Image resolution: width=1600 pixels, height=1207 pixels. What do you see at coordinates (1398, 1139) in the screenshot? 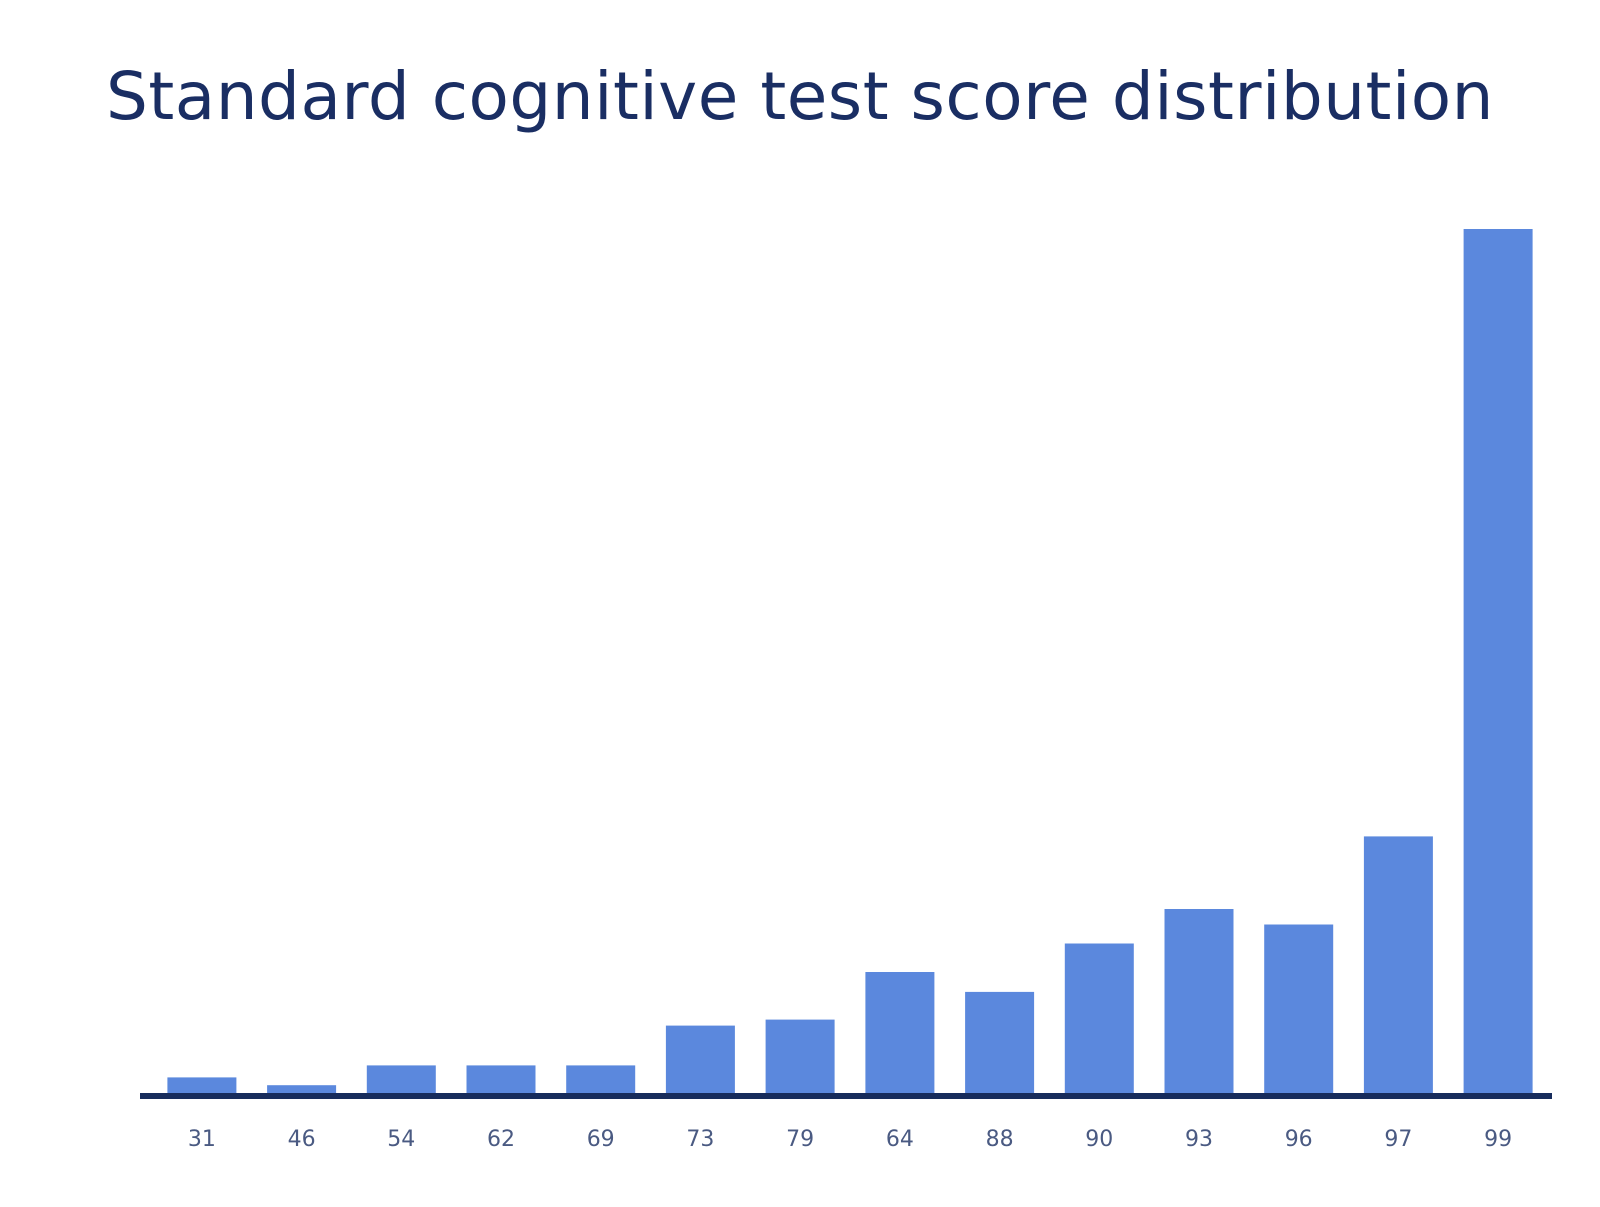
I see `x-tick-label: 97` at bounding box center [1398, 1139].